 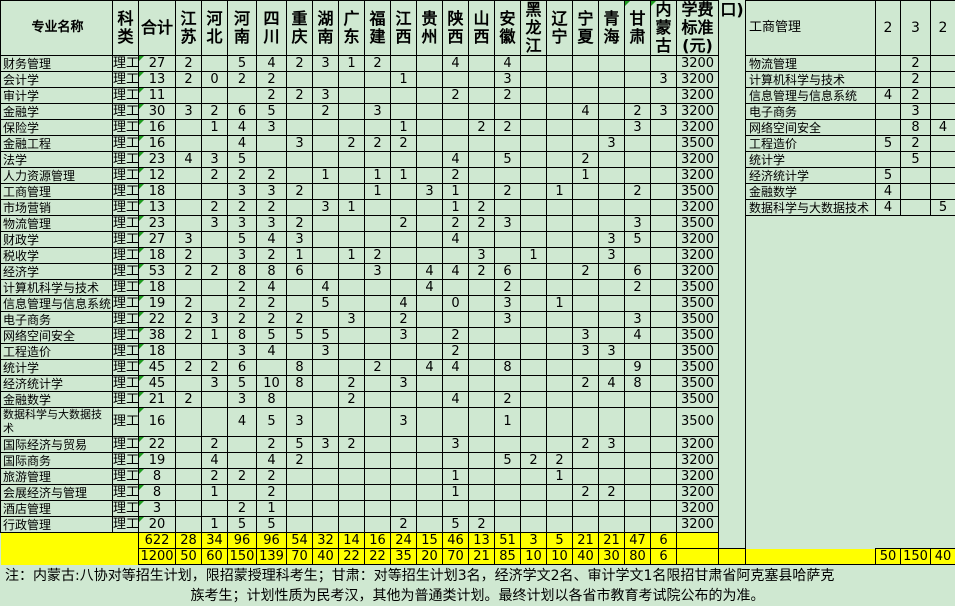 What do you see at coordinates (57, 176) in the screenshot?
I see `major-name: 人力资源管理` at bounding box center [57, 176].